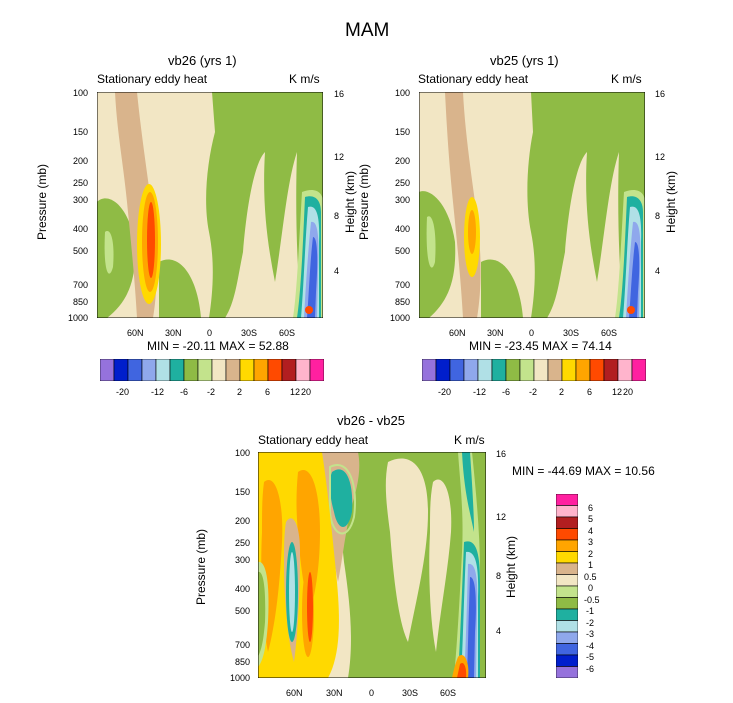 This screenshot has height=703, width=733. I want to click on contour-plot, so click(210, 205).